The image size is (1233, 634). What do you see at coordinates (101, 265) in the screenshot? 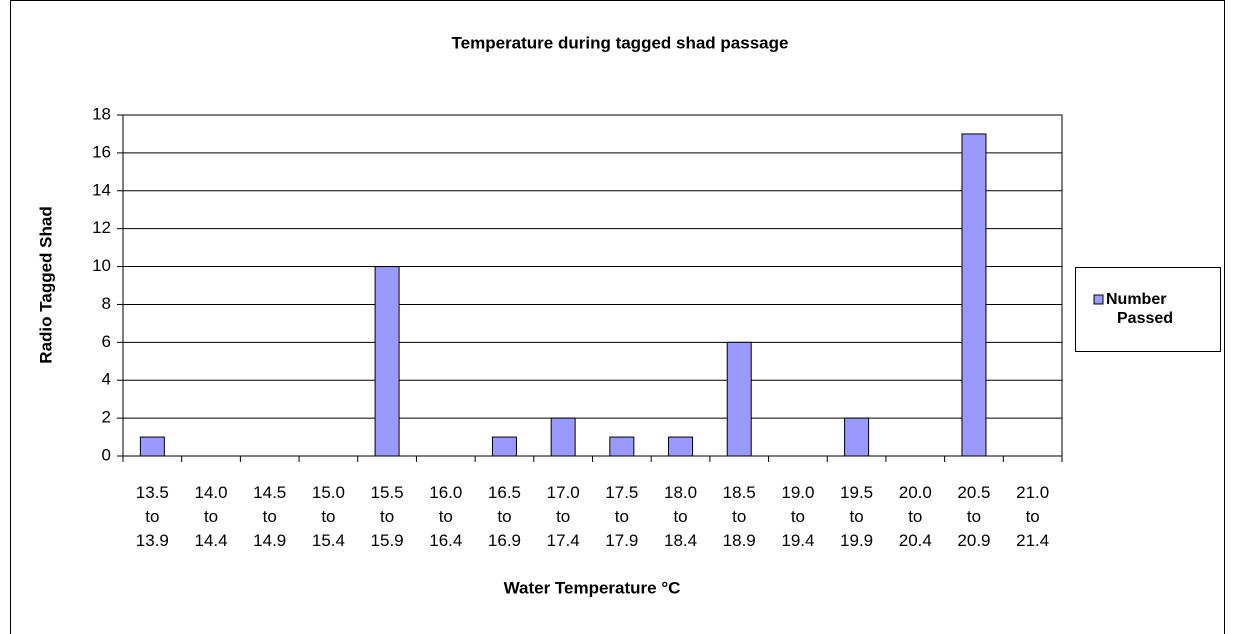
I see `y-tick-label: 10` at bounding box center [101, 265].